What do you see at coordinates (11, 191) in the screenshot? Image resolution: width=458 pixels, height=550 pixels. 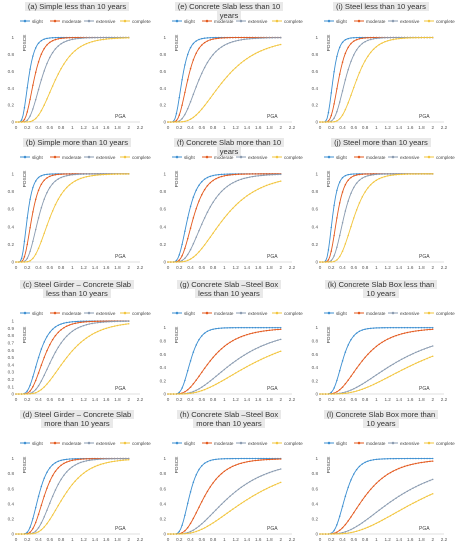 I see `y-tick-label: 0.8` at bounding box center [11, 191].